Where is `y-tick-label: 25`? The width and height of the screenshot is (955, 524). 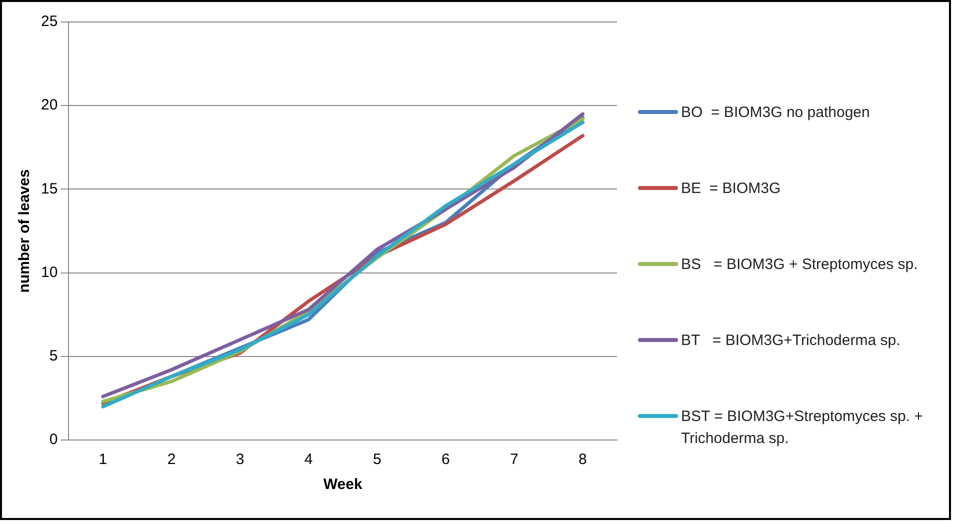
y-tick-label: 25 is located at coordinates (49, 21).